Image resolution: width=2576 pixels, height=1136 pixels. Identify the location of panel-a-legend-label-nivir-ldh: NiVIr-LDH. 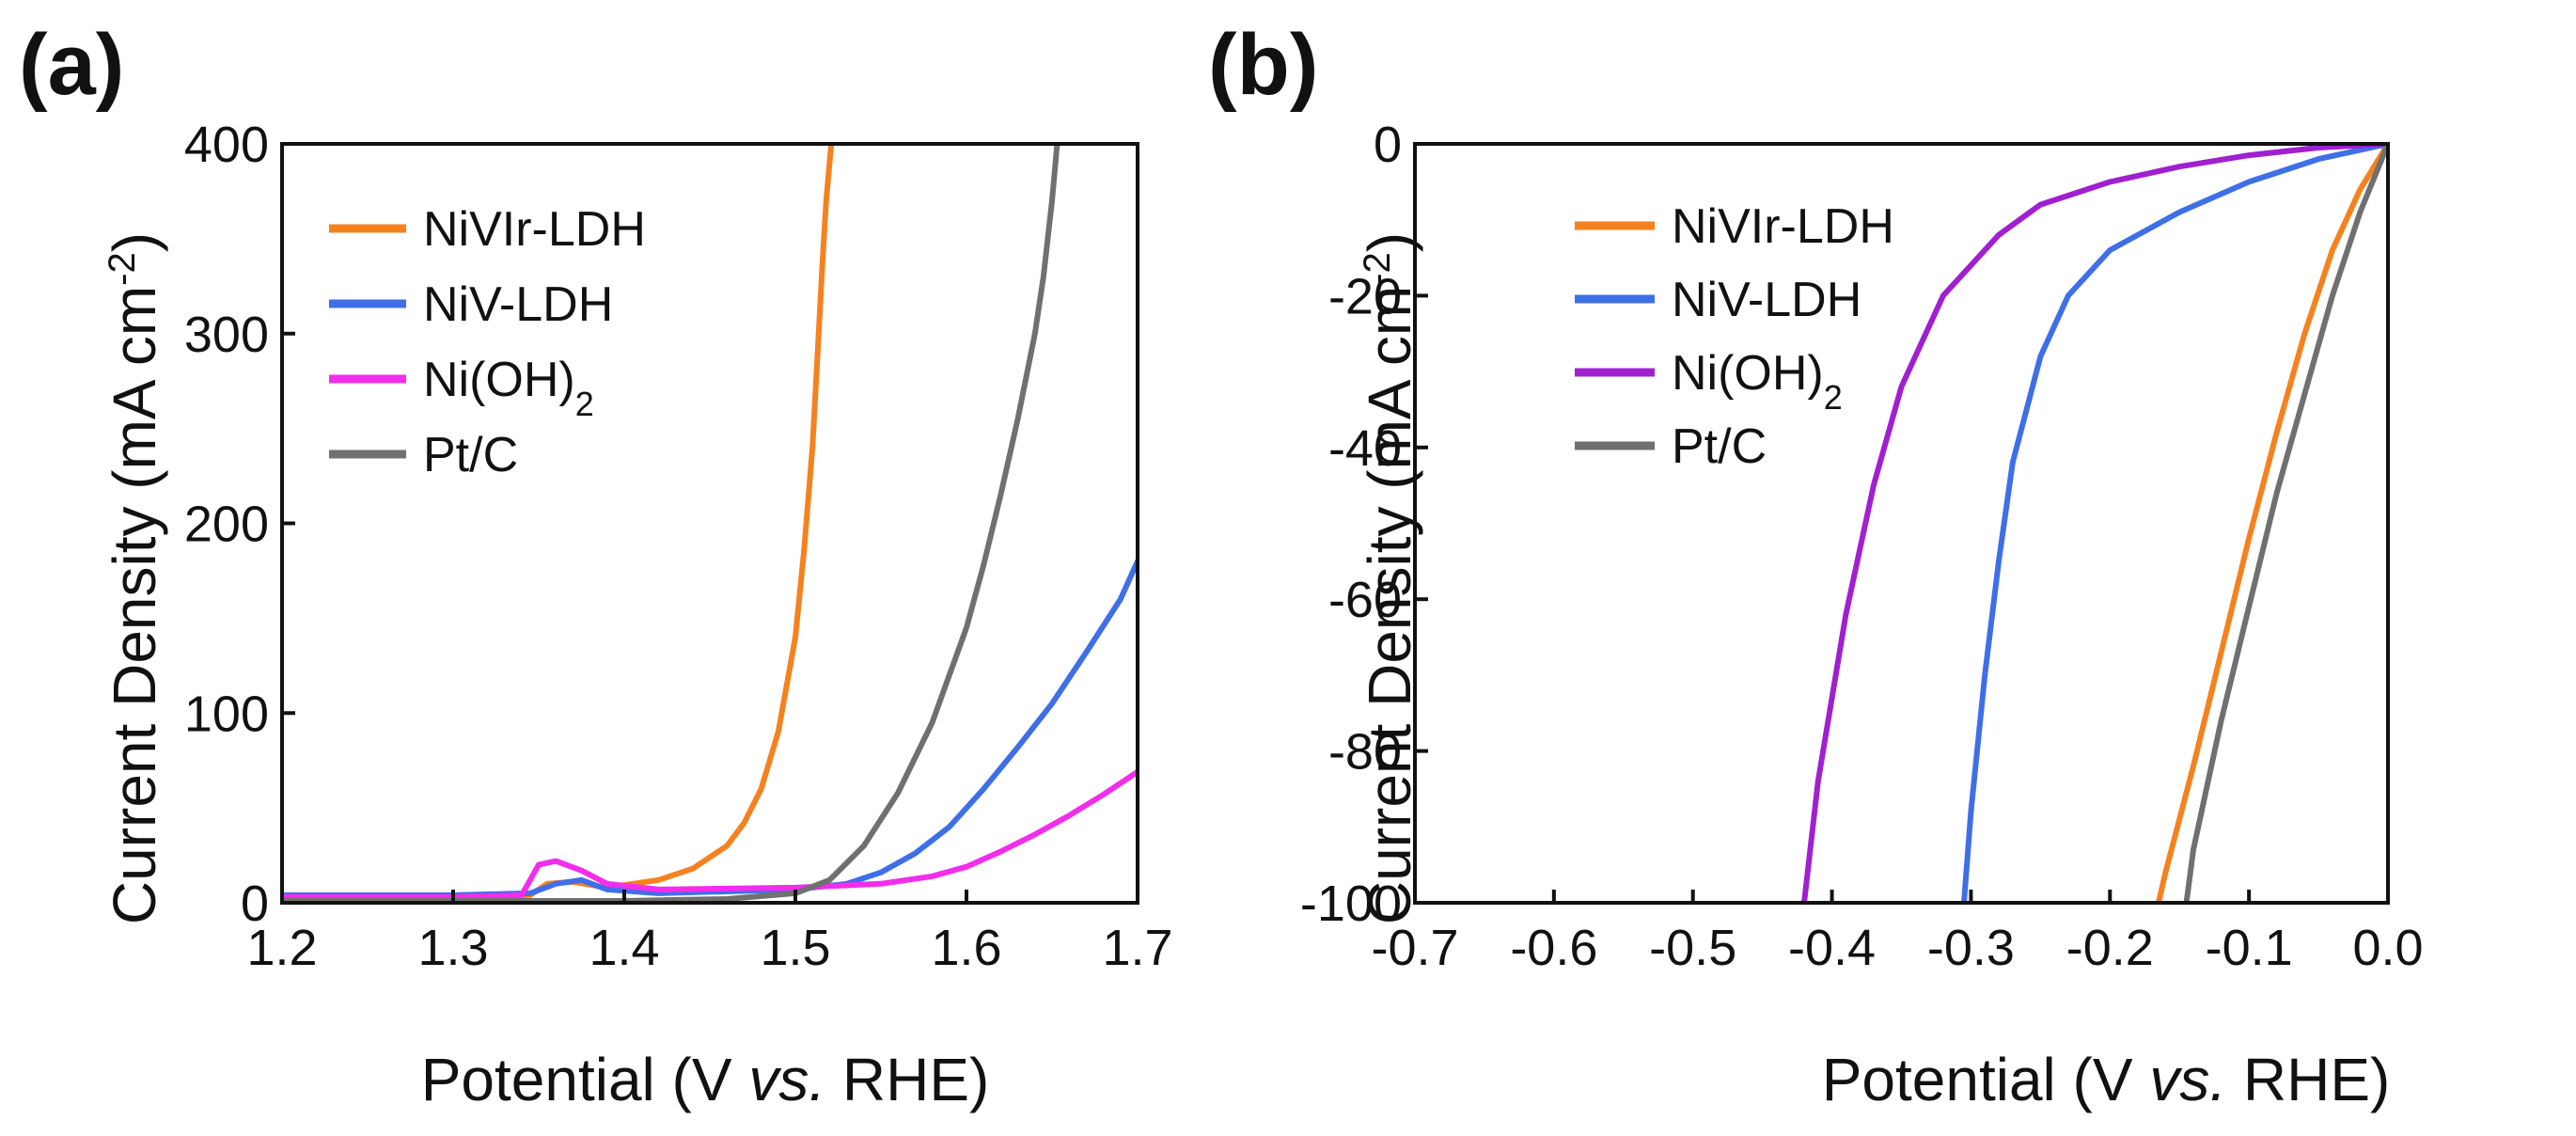
(535, 229).